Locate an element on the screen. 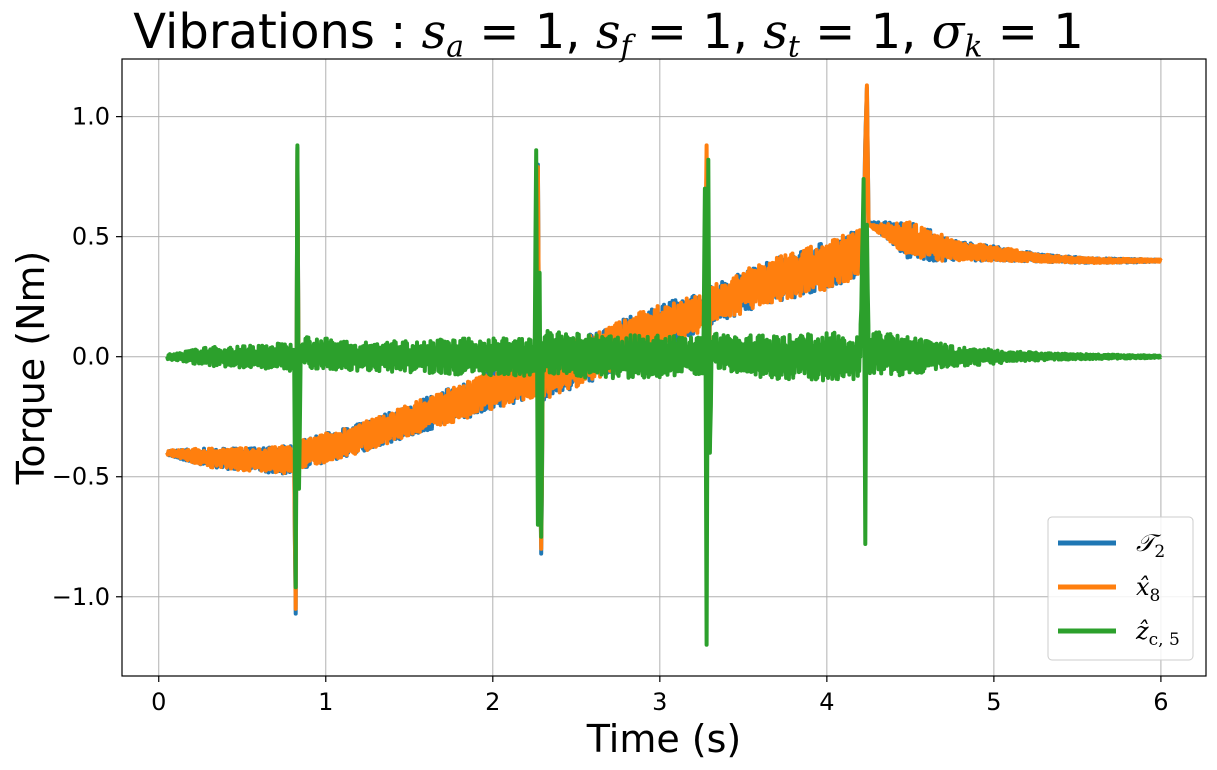  title-param-st: st is located at coordinates (781, 34).